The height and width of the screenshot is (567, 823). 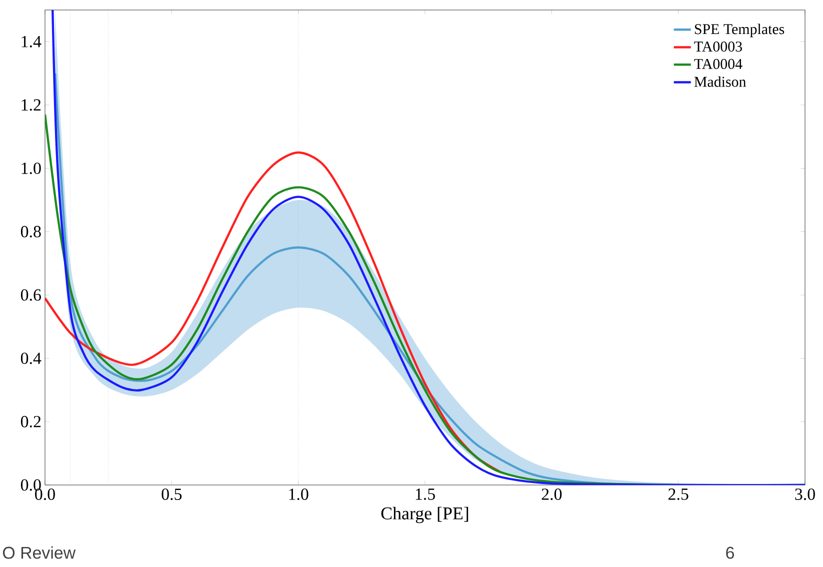 I want to click on y-tick-label: 1.0, so click(x=31, y=168).